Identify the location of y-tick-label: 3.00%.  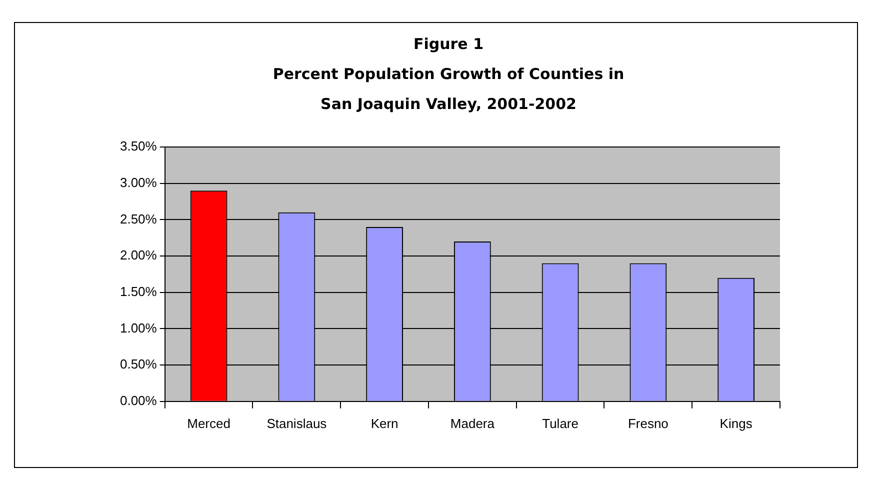
(139, 182).